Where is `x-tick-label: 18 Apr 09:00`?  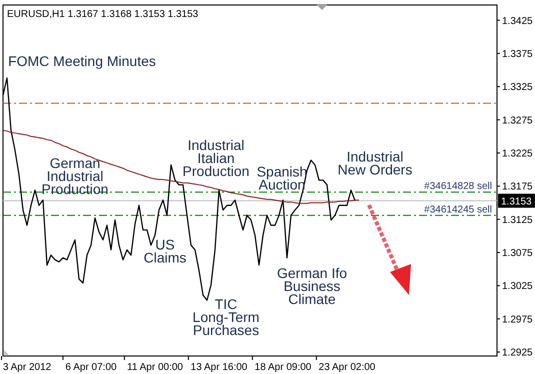
x-tick-label: 18 Apr 09:00 is located at coordinates (283, 367).